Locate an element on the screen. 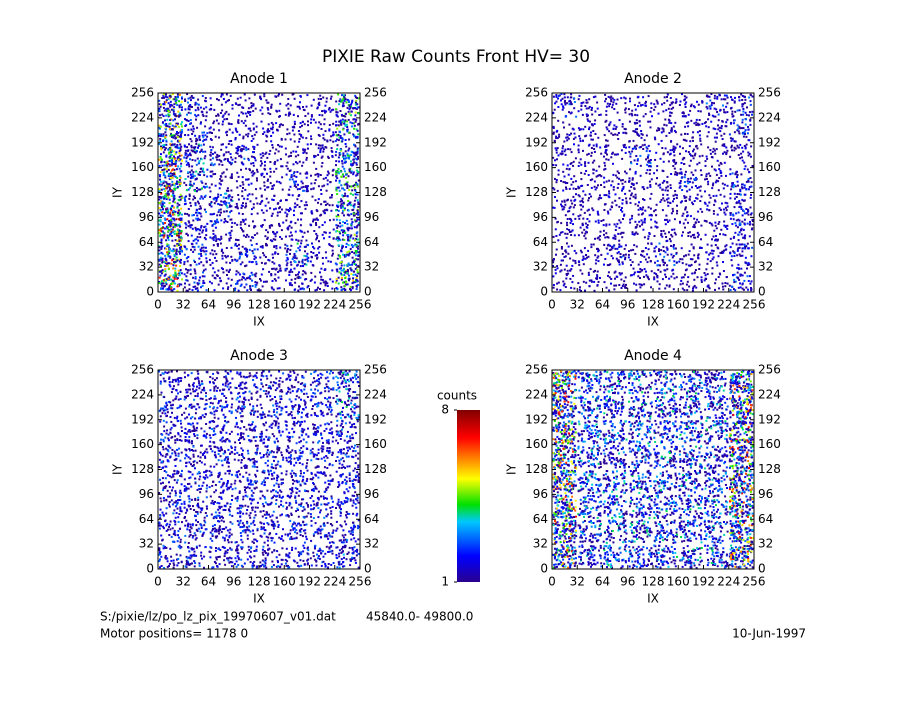 Image resolution: width=913 pixels, height=705 pixels. y-tick-label-right: 96 is located at coordinates (371, 494).